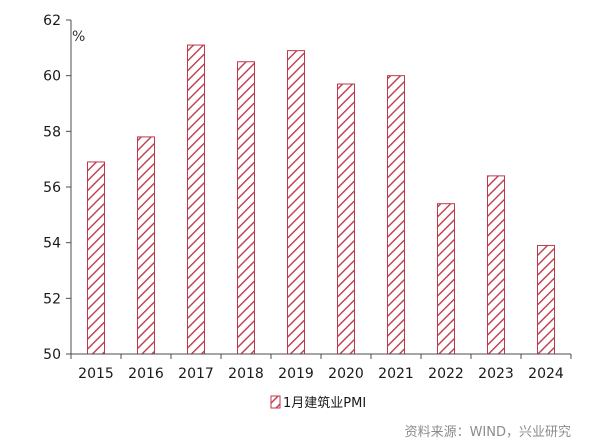 The image size is (599, 447). I want to click on bar-2020, so click(346, 219).